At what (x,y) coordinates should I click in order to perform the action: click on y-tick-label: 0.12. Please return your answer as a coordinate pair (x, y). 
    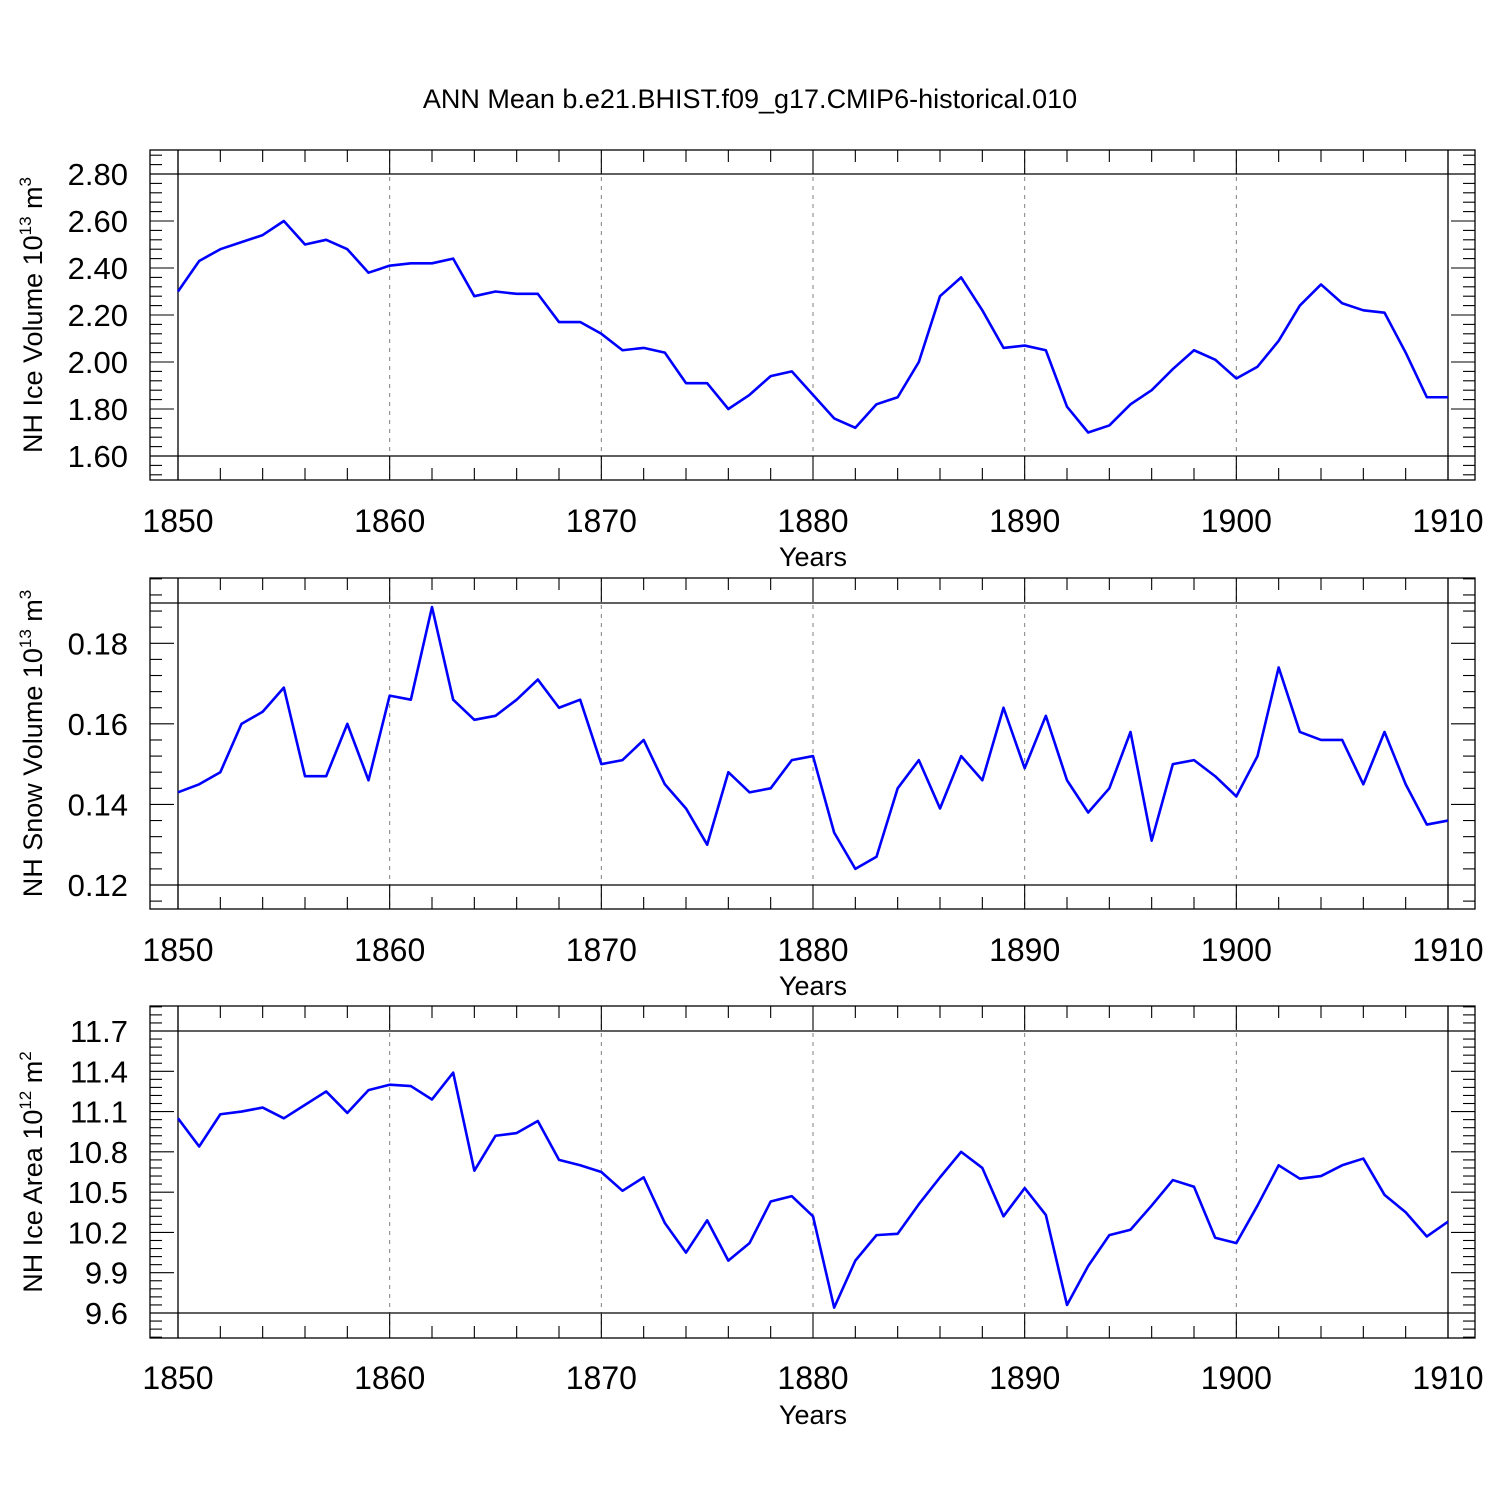
    Looking at the image, I should click on (98, 885).